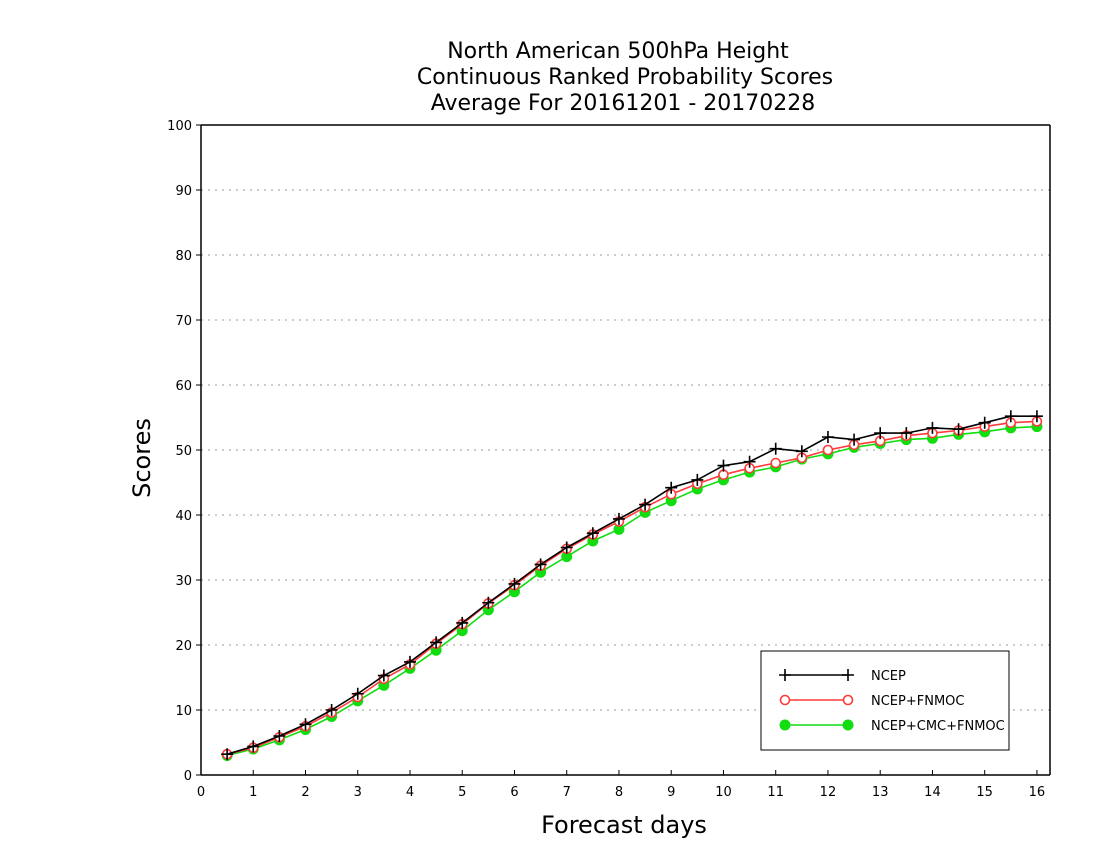 This screenshot has width=1100, height=850. Describe the element at coordinates (749, 461) in the screenshot. I see `point-ncep-10.5` at that location.